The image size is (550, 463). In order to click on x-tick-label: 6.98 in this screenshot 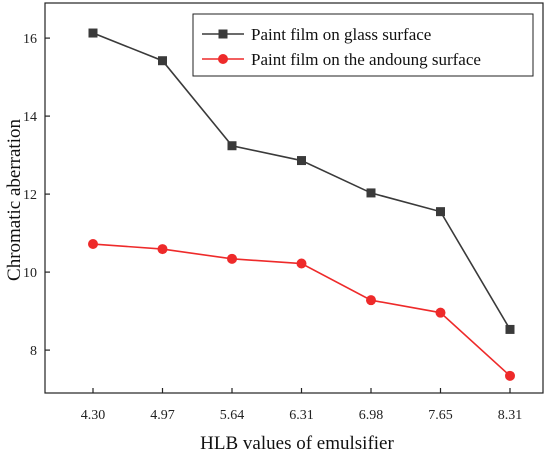, I will do `click(371, 415)`.